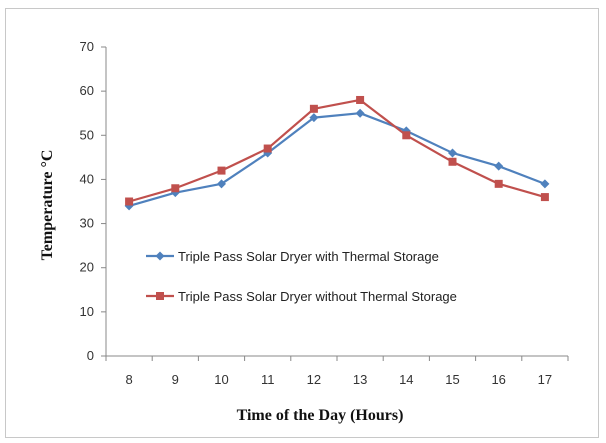 This screenshot has height=443, width=606. Describe the element at coordinates (128, 379) in the screenshot. I see `x-tick-label: 8` at that location.